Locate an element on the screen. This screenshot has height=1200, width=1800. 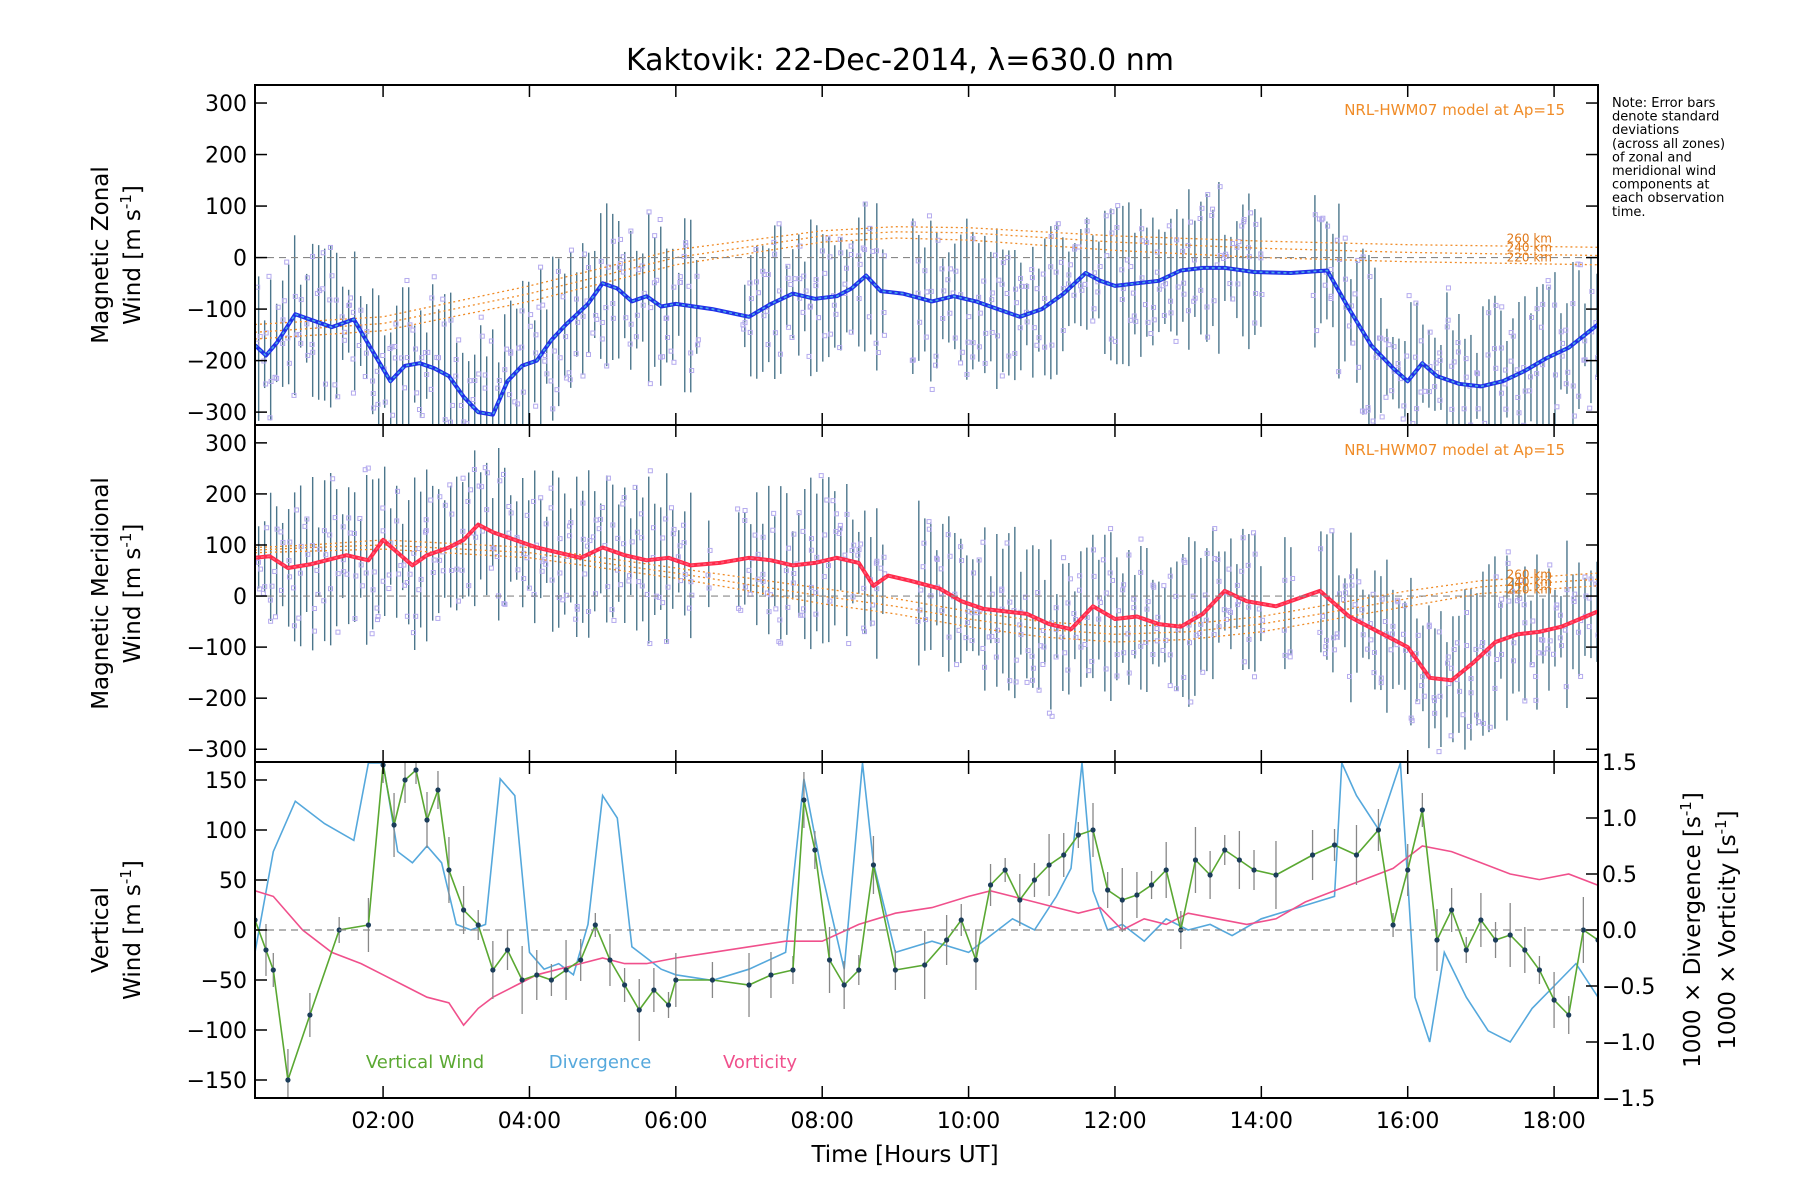
note-line: of zonal and is located at coordinates (1652, 157).